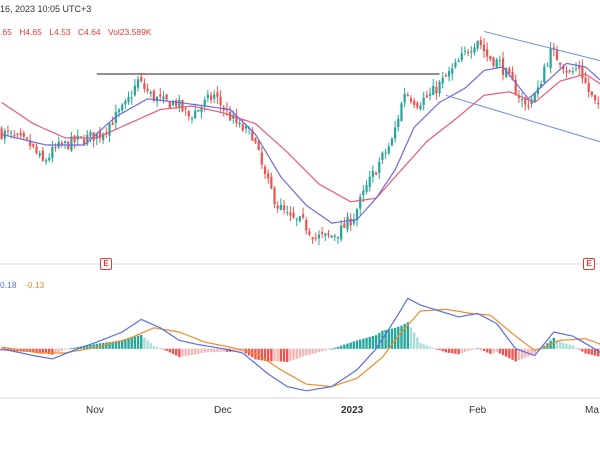 The image size is (600, 450). Describe the element at coordinates (106, 264) in the screenshot. I see `earnings-marker-1: E` at that location.